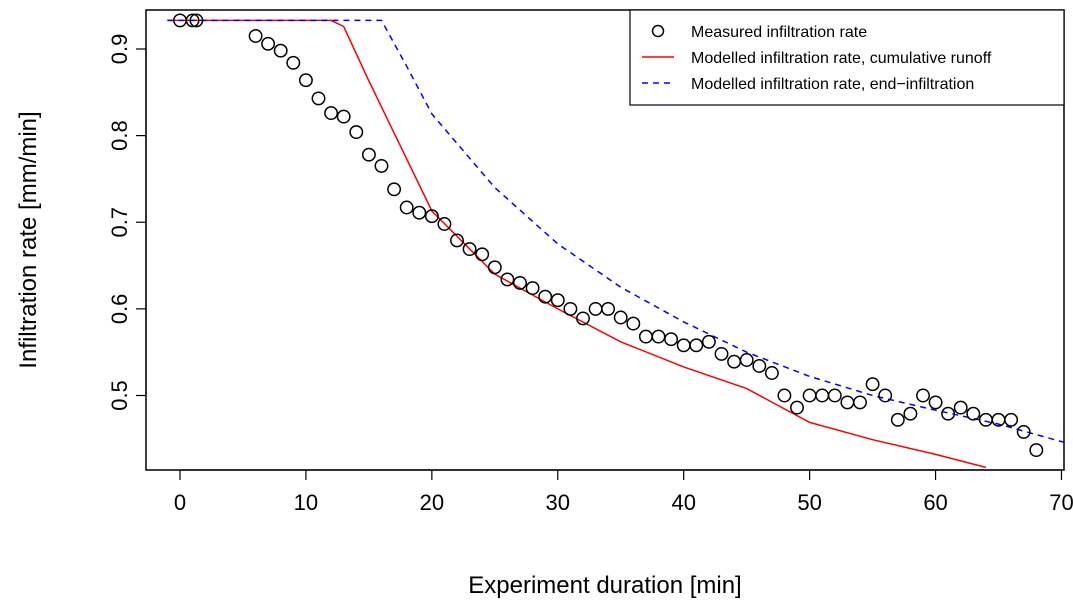  I want to click on y-axis: 0.5 0.6 0.7 0.8 0.9, so click(127, 222).